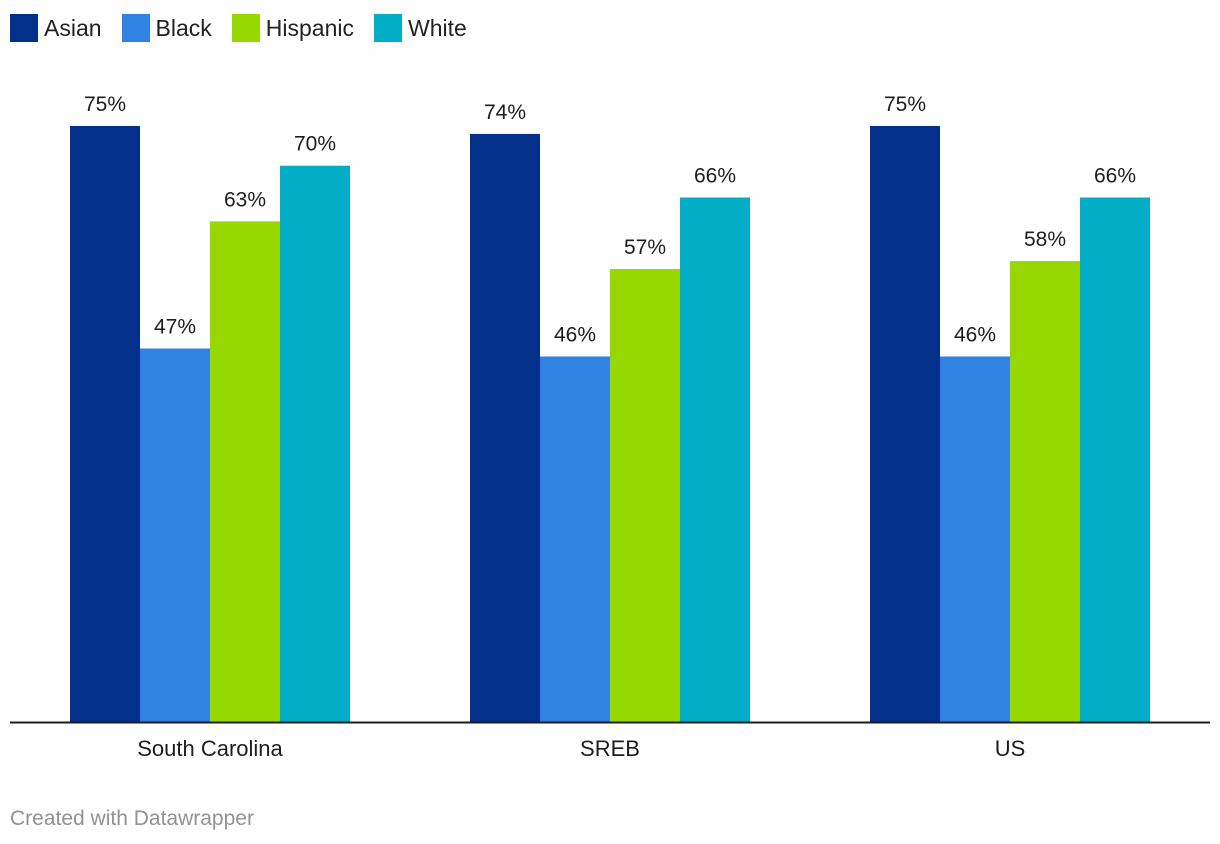 The width and height of the screenshot is (1220, 844). What do you see at coordinates (575, 539) in the screenshot?
I see `bar-black-sreb` at bounding box center [575, 539].